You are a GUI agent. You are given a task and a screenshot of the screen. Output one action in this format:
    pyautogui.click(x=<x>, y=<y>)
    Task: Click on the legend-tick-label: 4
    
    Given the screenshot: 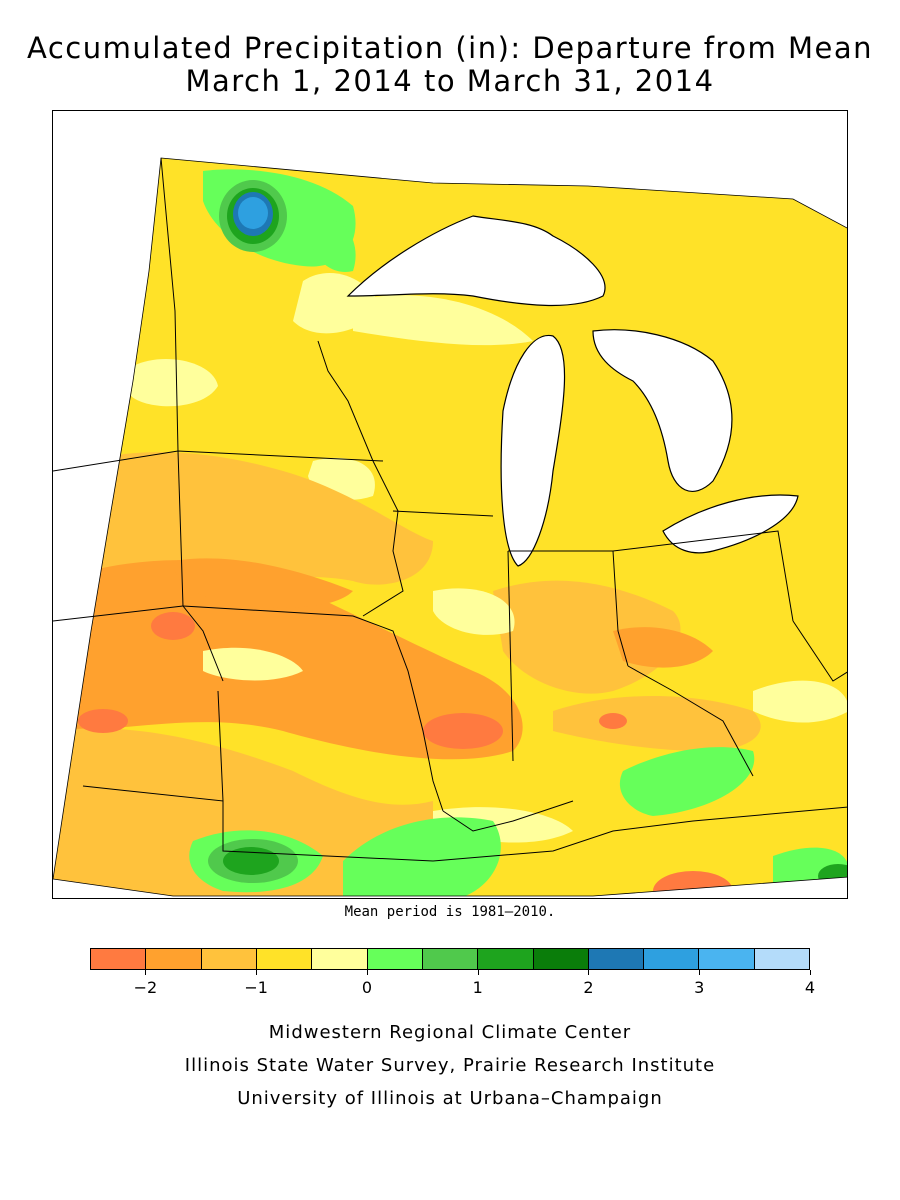 What is the action you would take?
    pyautogui.click(x=810, y=987)
    